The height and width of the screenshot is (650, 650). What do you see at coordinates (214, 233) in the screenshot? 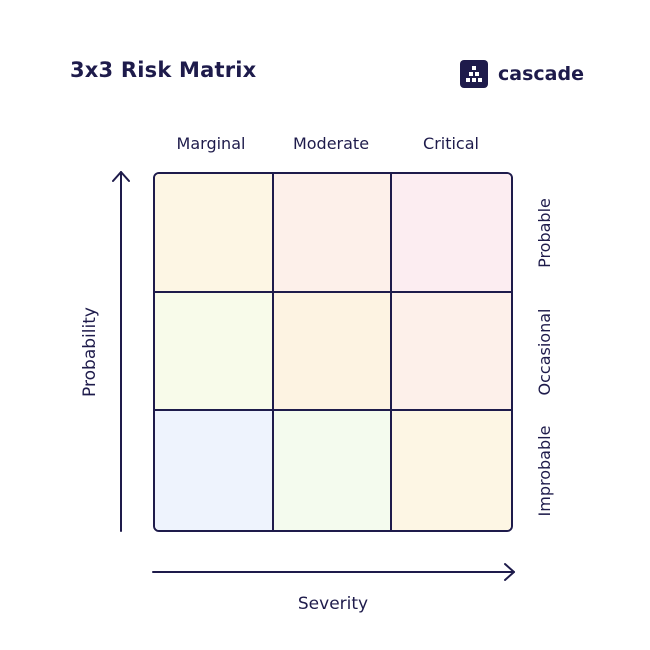
I see `matrix-cell-probable-marginal` at bounding box center [214, 233].